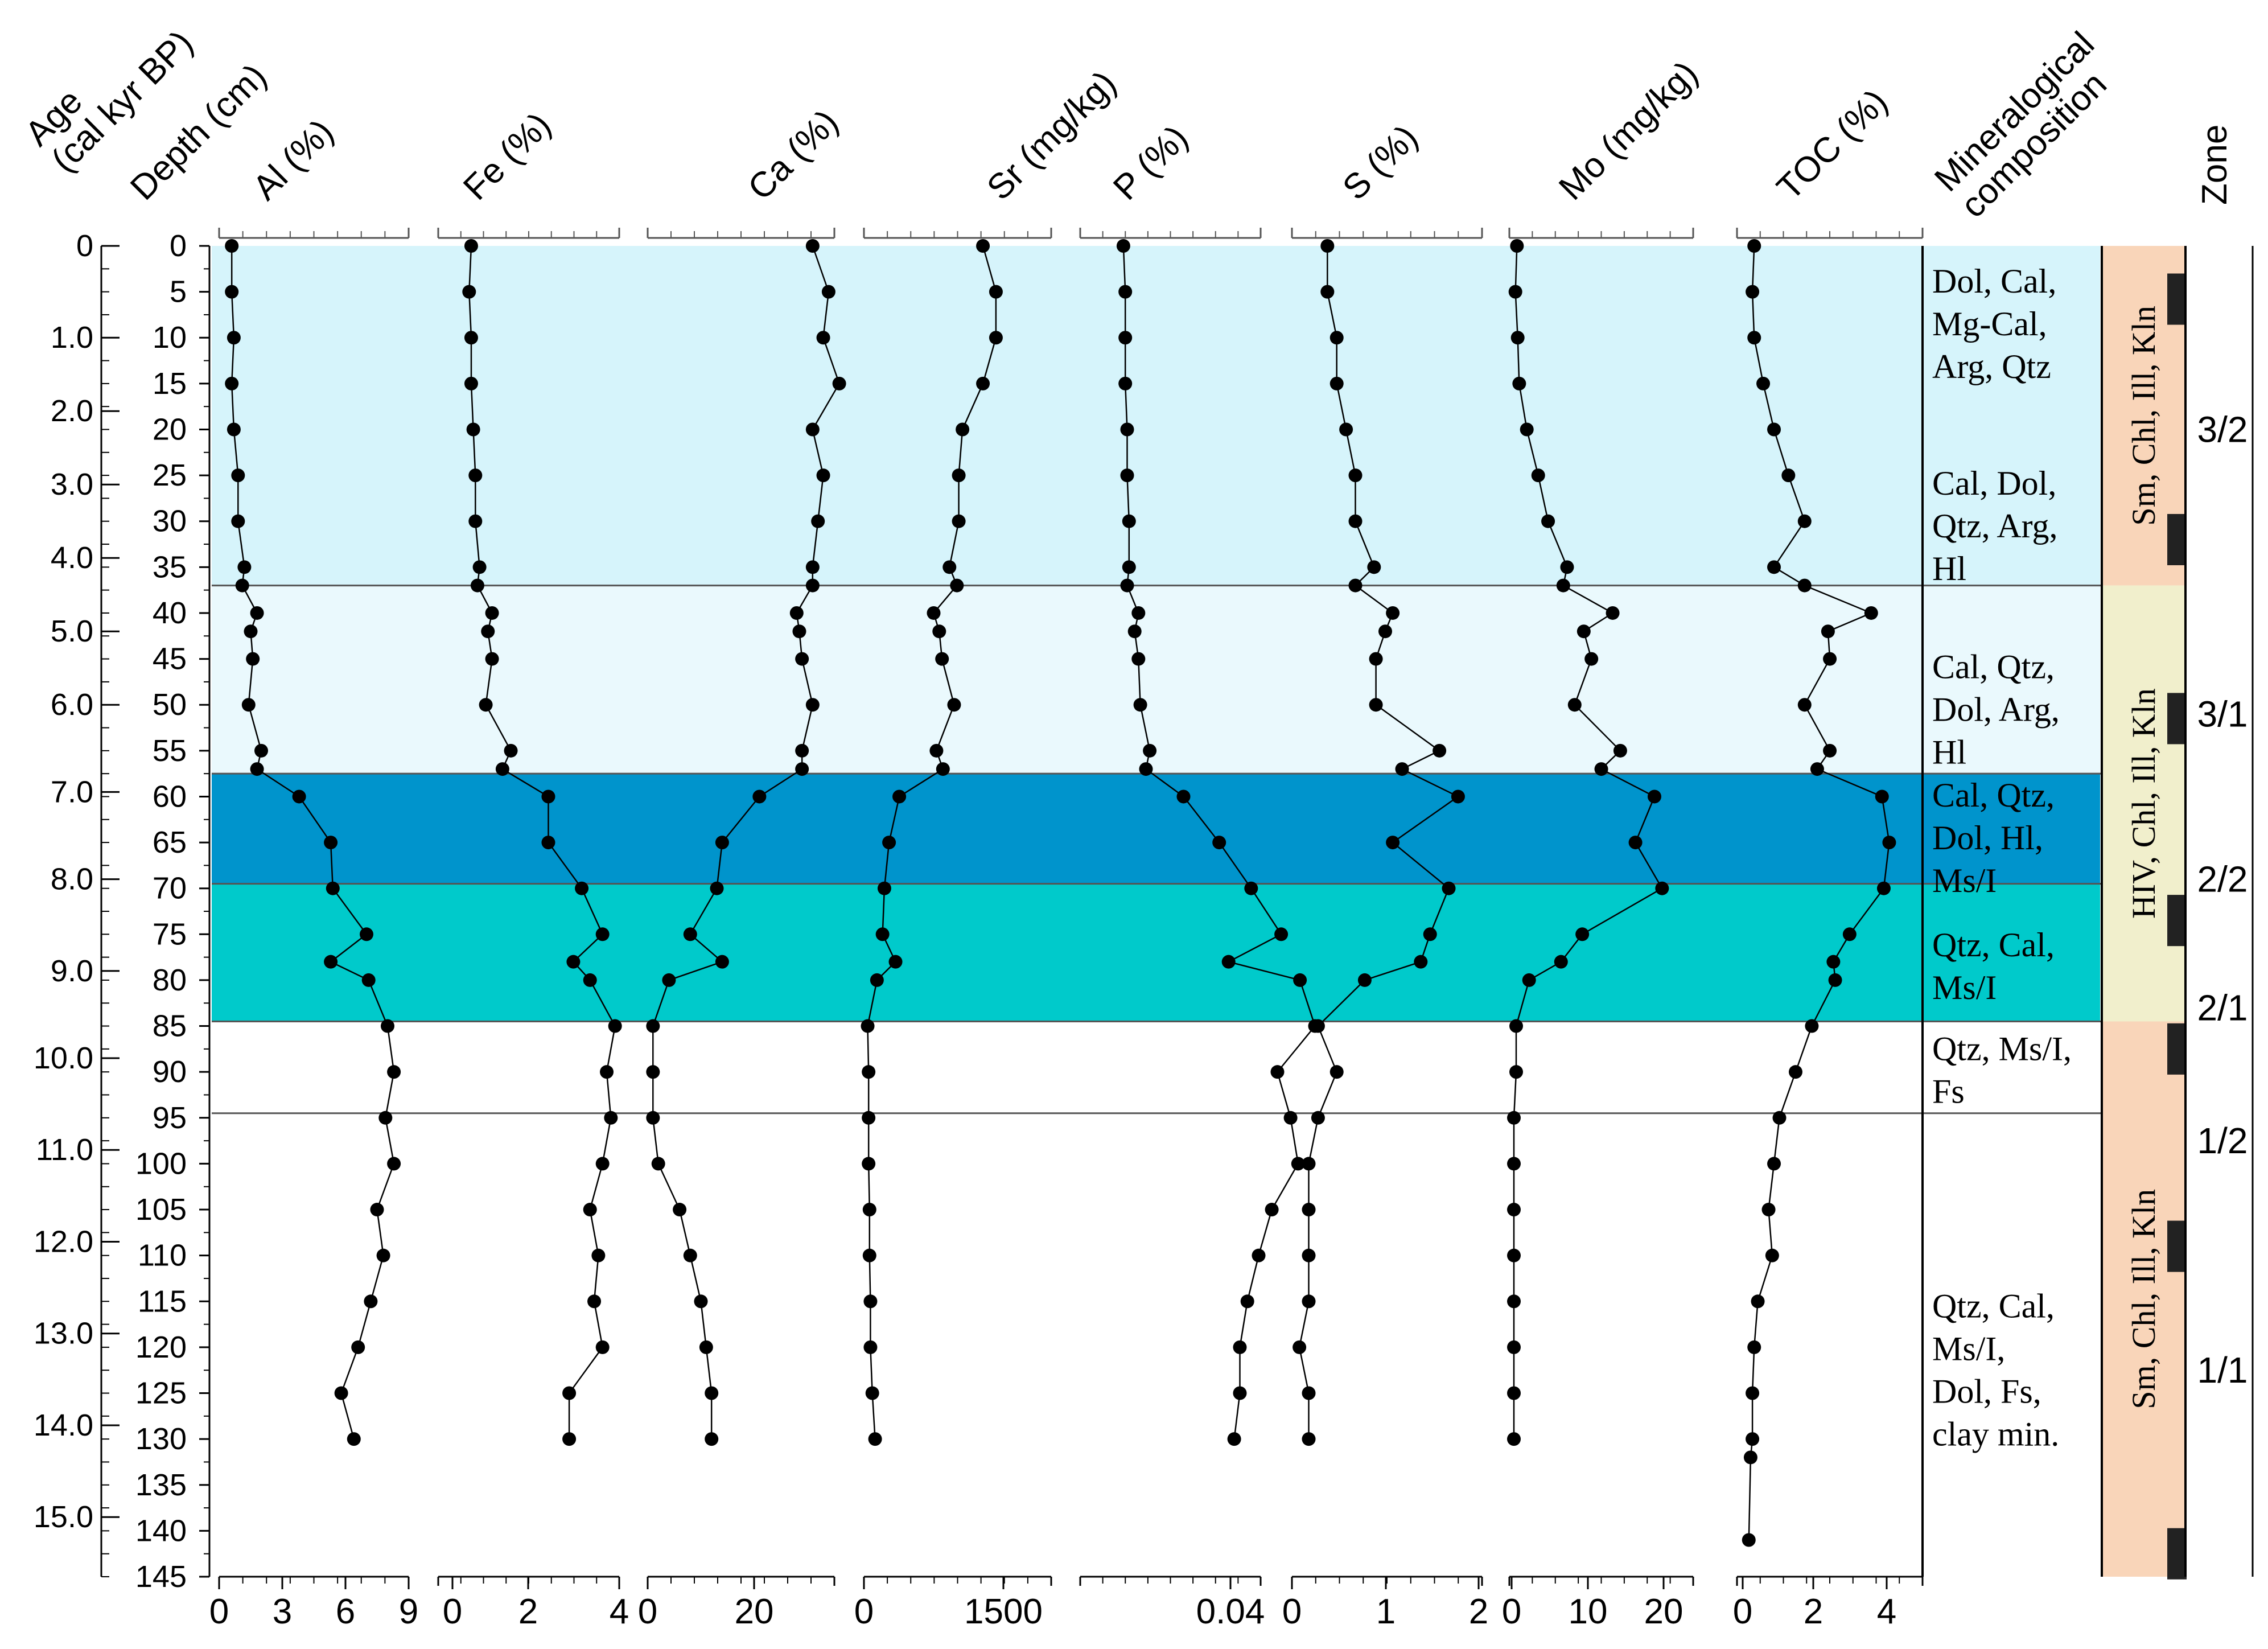  What do you see at coordinates (63, 1241) in the screenshot?
I see `age-tick-label: 12.0` at bounding box center [63, 1241].